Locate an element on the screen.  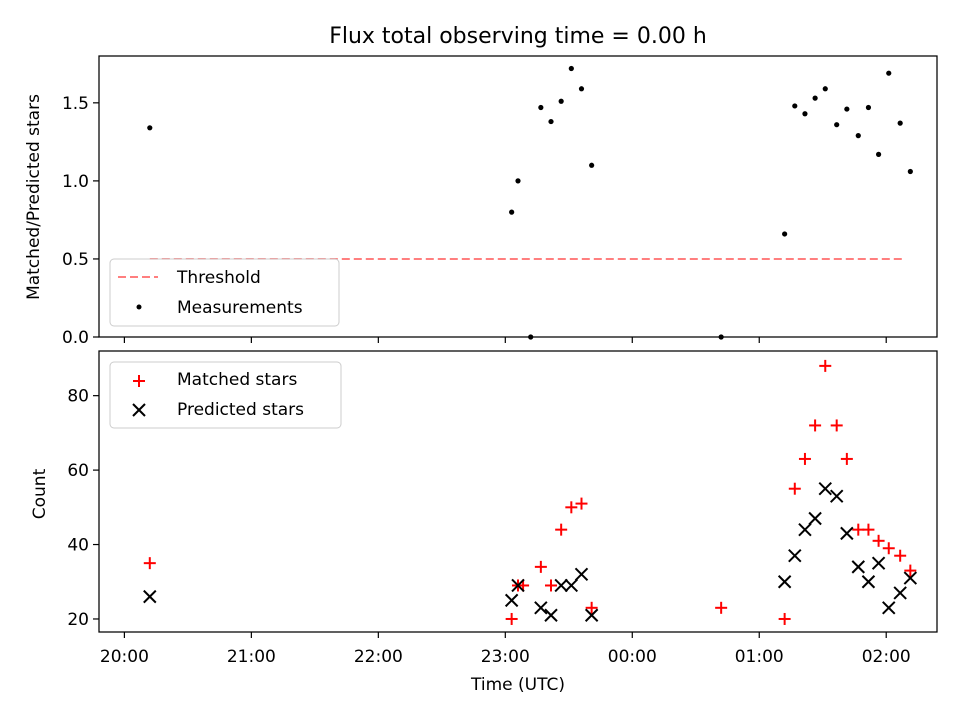
bottom-legend-box is located at coordinates (225, 395).